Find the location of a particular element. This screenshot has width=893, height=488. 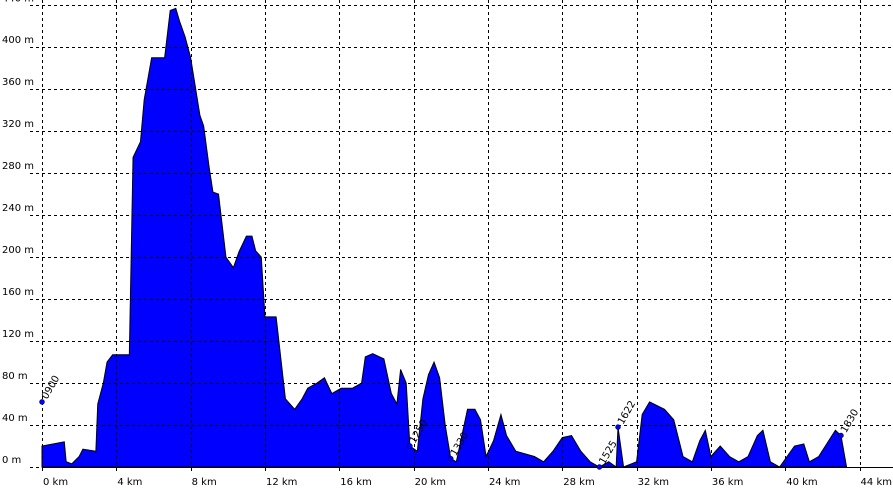

x-tick-label: 0 km is located at coordinates (55, 482).